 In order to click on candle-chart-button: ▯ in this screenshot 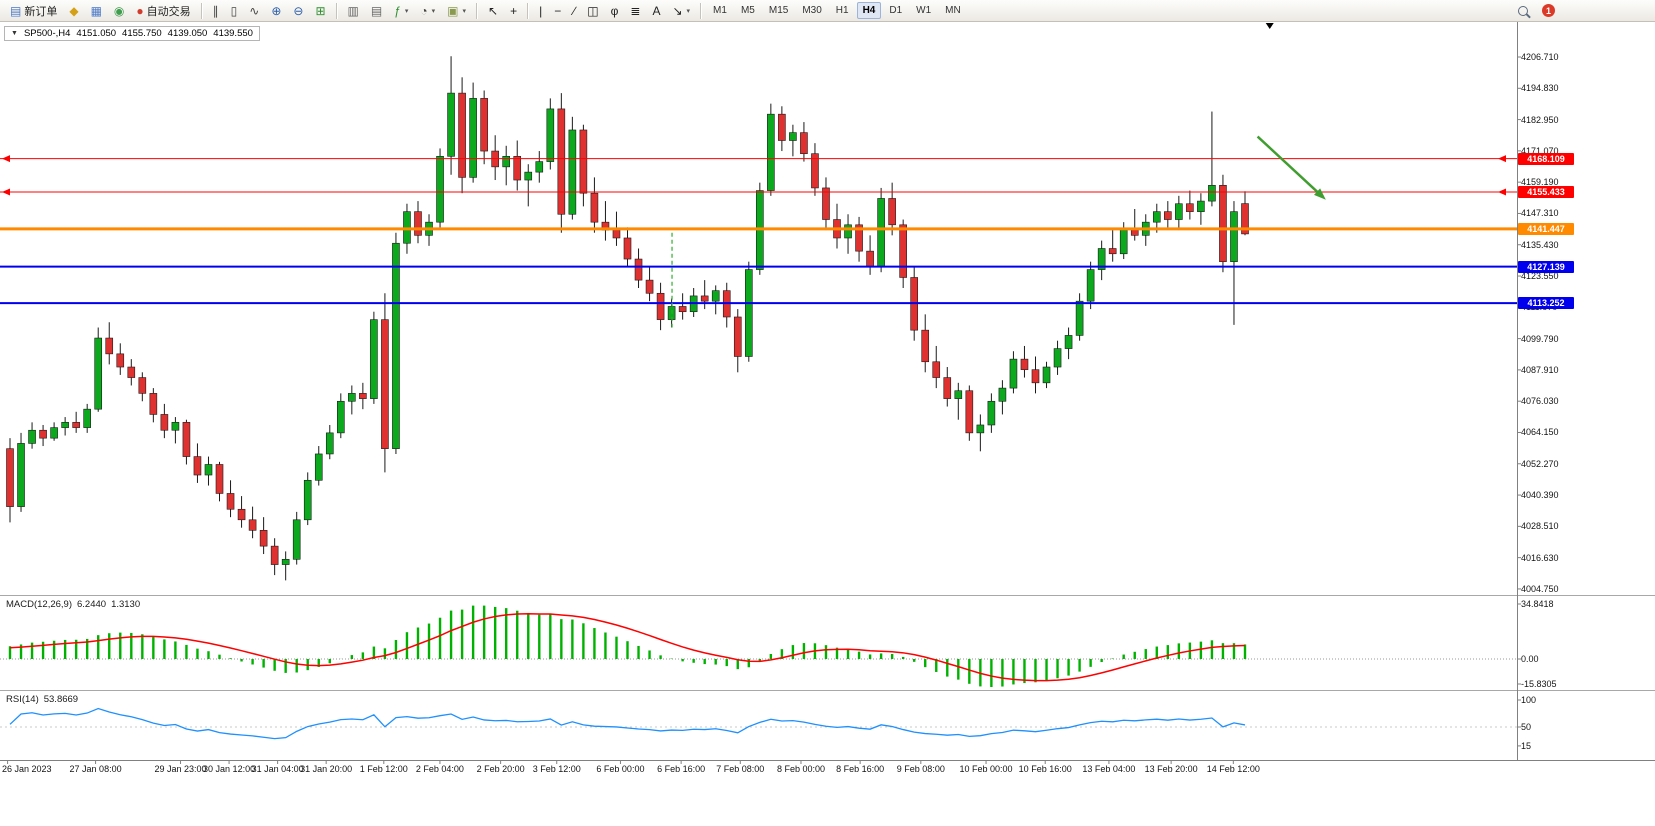, I will do `click(234, 11)`.